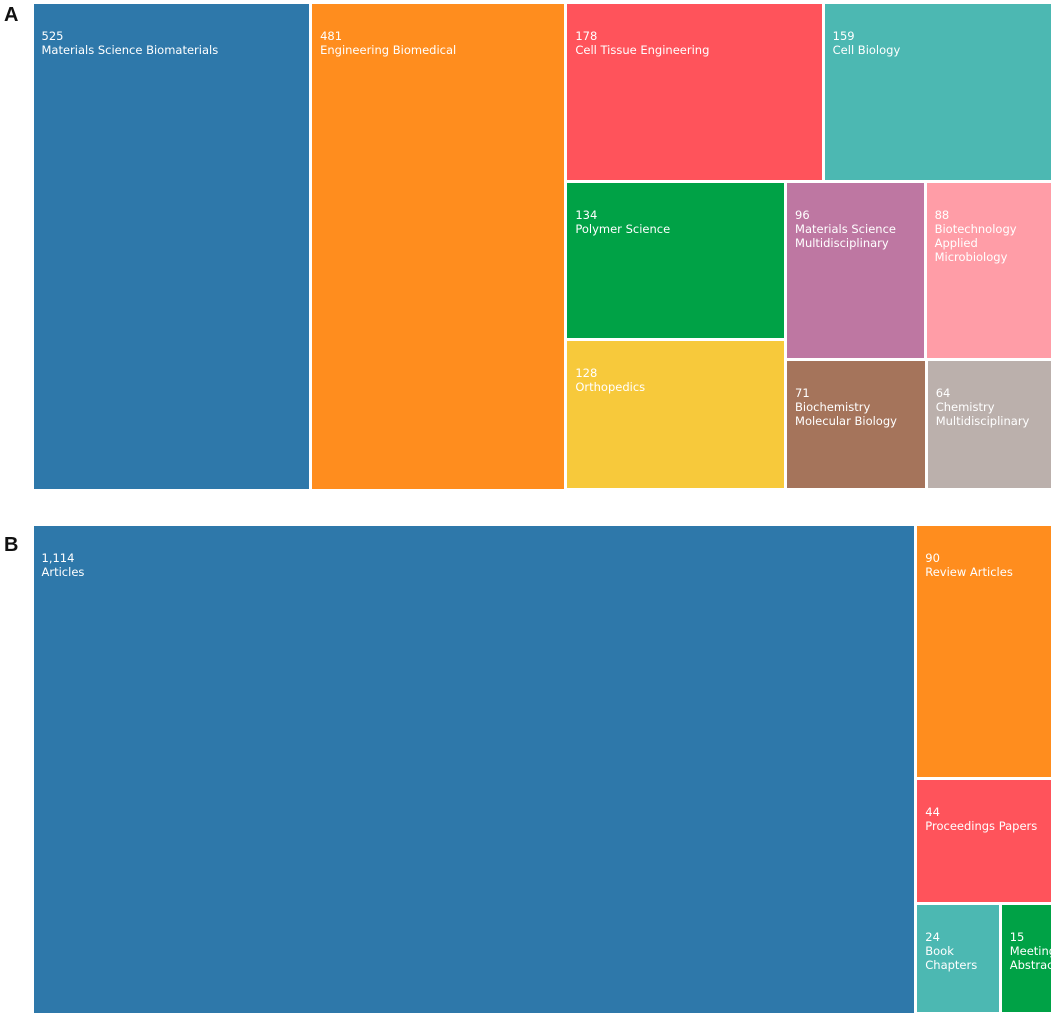  Describe the element at coordinates (932, 937) in the screenshot. I see `value-label: 24` at that location.